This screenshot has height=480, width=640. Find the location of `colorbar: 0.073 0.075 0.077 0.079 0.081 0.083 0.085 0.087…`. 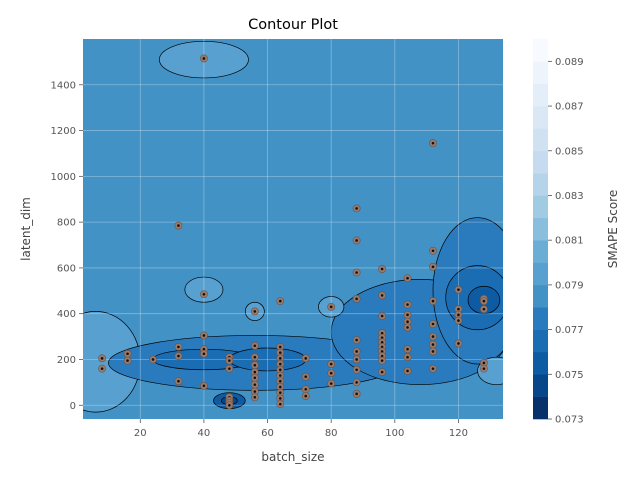

colorbar: 0.073 0.075 0.077 0.079 0.081 0.083 0.085 0.087… is located at coordinates (558, 232).